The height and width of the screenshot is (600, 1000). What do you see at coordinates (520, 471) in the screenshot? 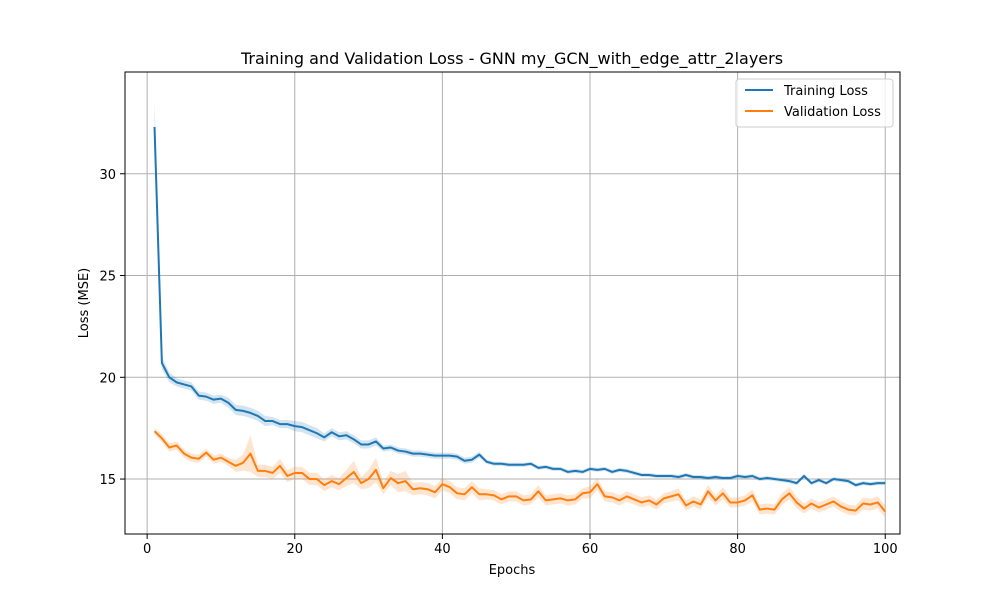
I see `validation-loss-line` at bounding box center [520, 471].